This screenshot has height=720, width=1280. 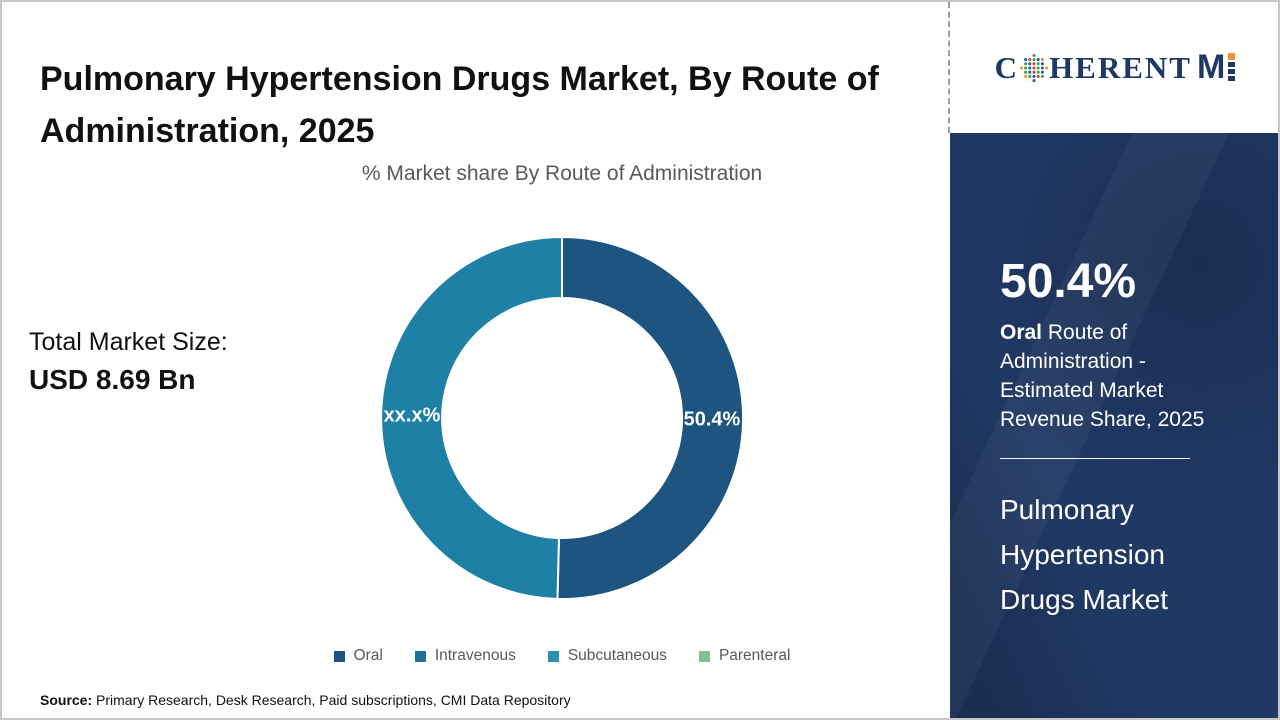 I want to click on slice-label-0: 50.4%, so click(x=712, y=419).